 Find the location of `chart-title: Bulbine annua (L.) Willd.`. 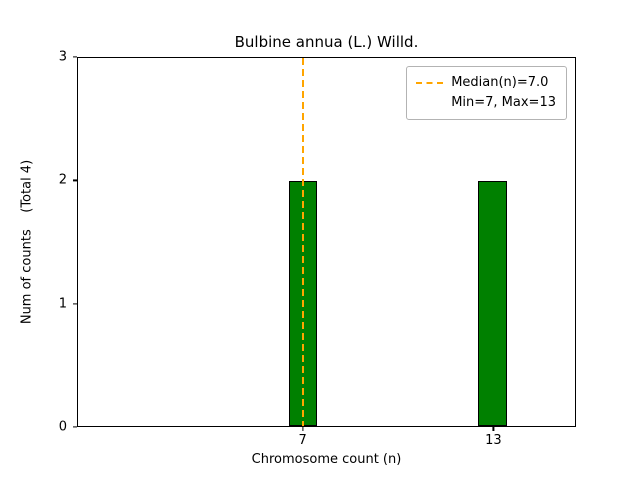

chart-title: Bulbine annua (L.) Willd. is located at coordinates (326, 42).